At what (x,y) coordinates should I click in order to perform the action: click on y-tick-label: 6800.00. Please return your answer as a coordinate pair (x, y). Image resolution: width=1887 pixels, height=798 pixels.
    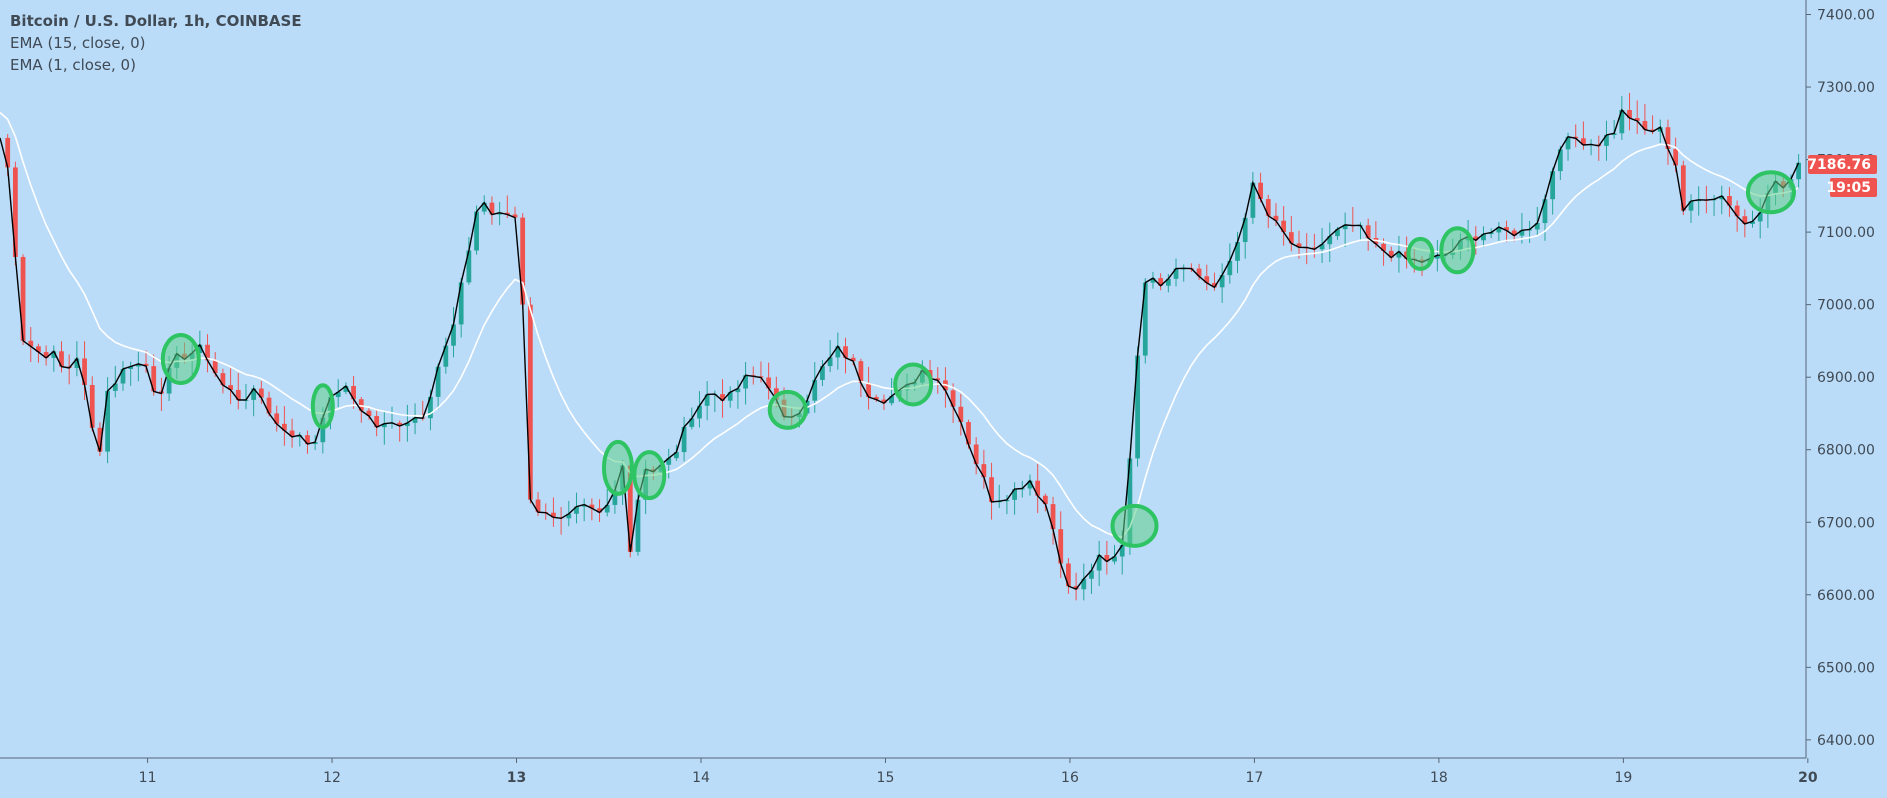
    Looking at the image, I should click on (1846, 451).